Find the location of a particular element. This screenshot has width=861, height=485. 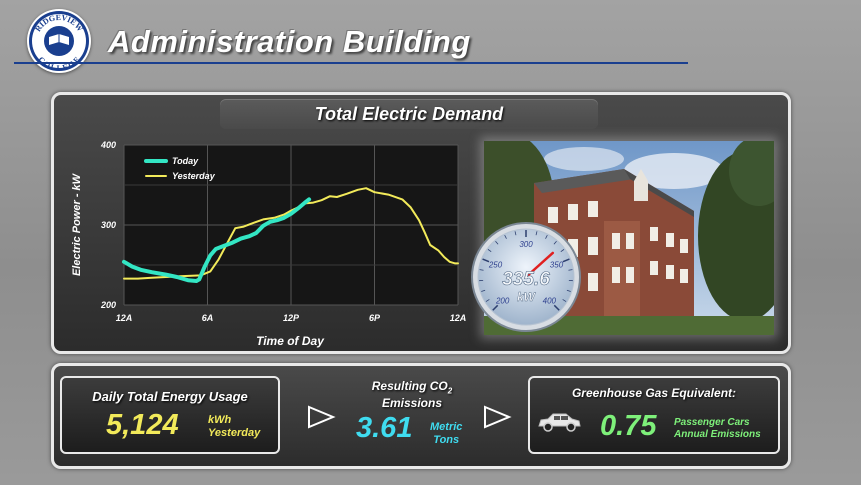

co2-unit: Metric Tons is located at coordinates (446, 434).